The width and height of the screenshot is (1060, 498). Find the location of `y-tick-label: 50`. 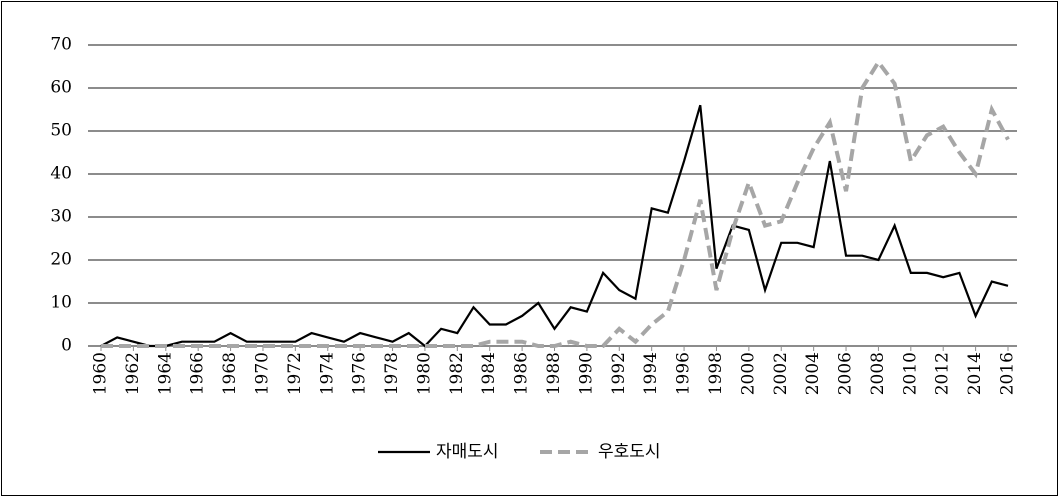

y-tick-label: 50 is located at coordinates (61, 131).